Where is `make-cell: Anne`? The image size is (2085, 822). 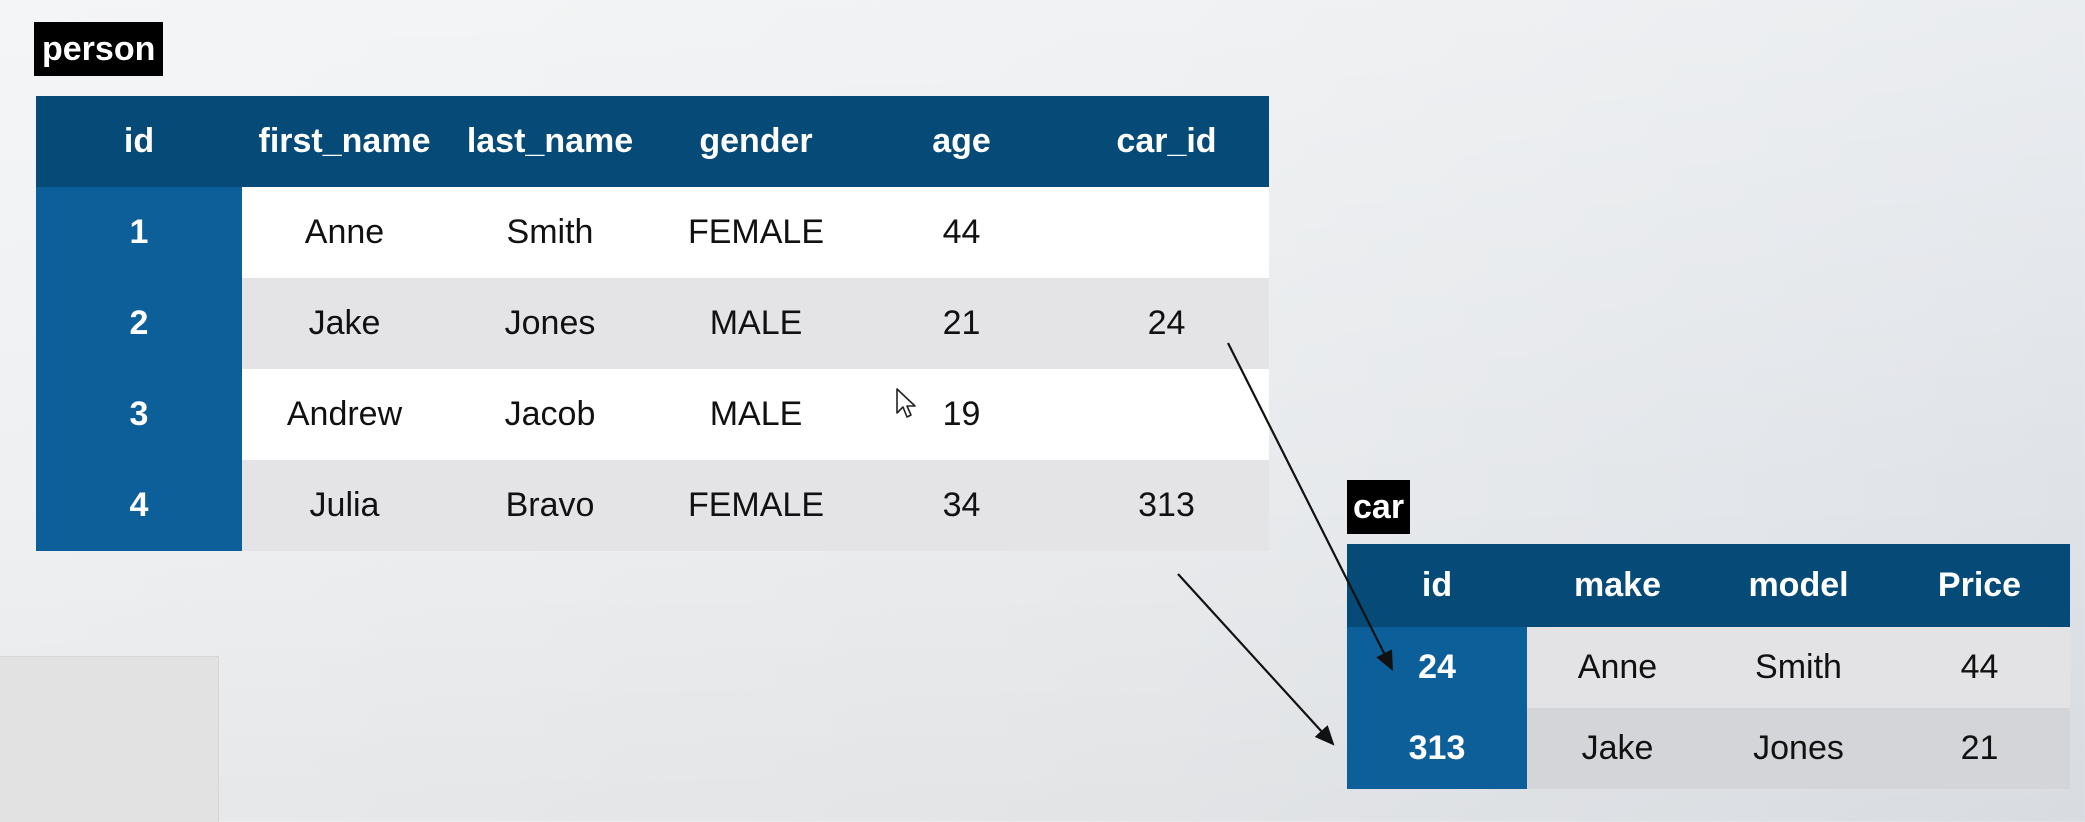
make-cell: Anne is located at coordinates (1617, 667).